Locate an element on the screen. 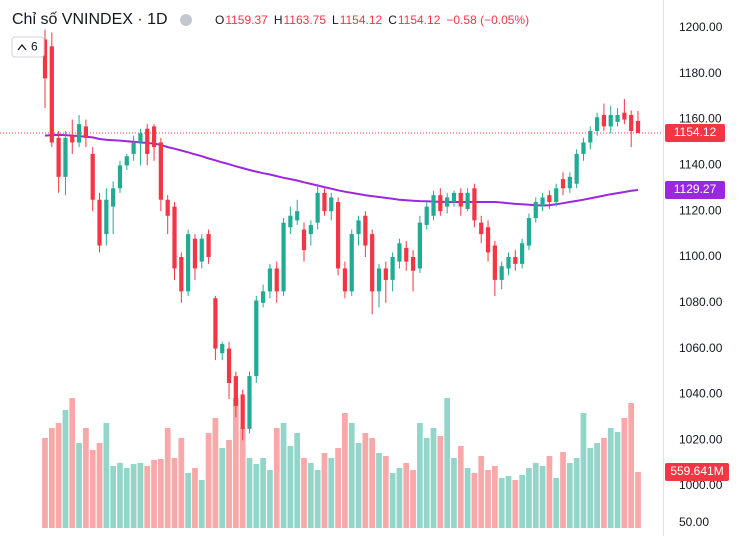  ma-line is located at coordinates (341, 170).